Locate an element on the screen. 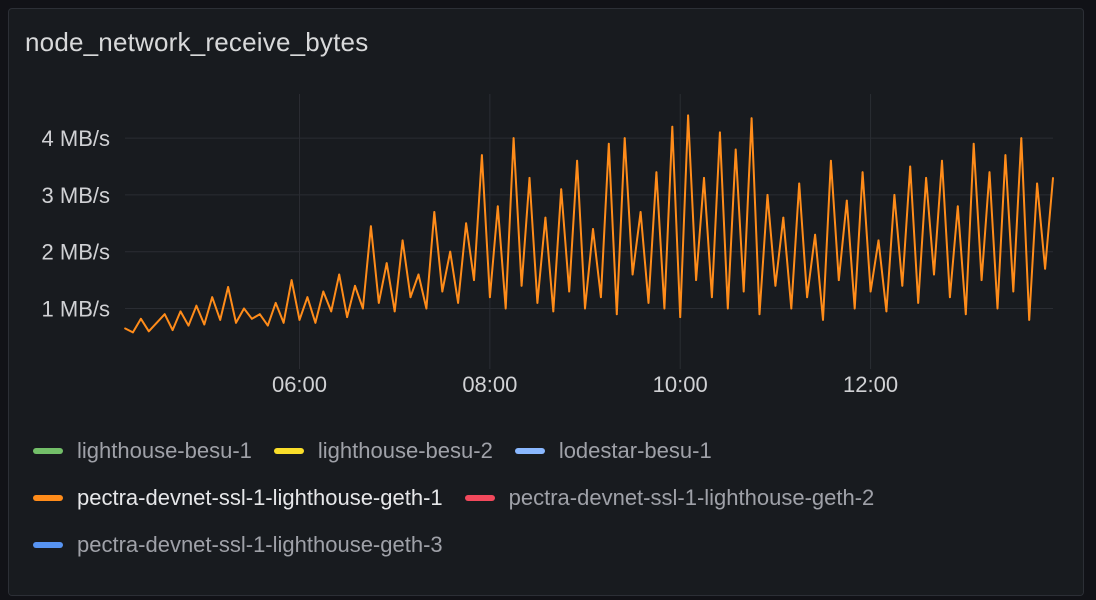 The height and width of the screenshot is (600, 1096). legend-label: pectra-devnet-ssl-1-lighthouse-geth-3 is located at coordinates (260, 544).